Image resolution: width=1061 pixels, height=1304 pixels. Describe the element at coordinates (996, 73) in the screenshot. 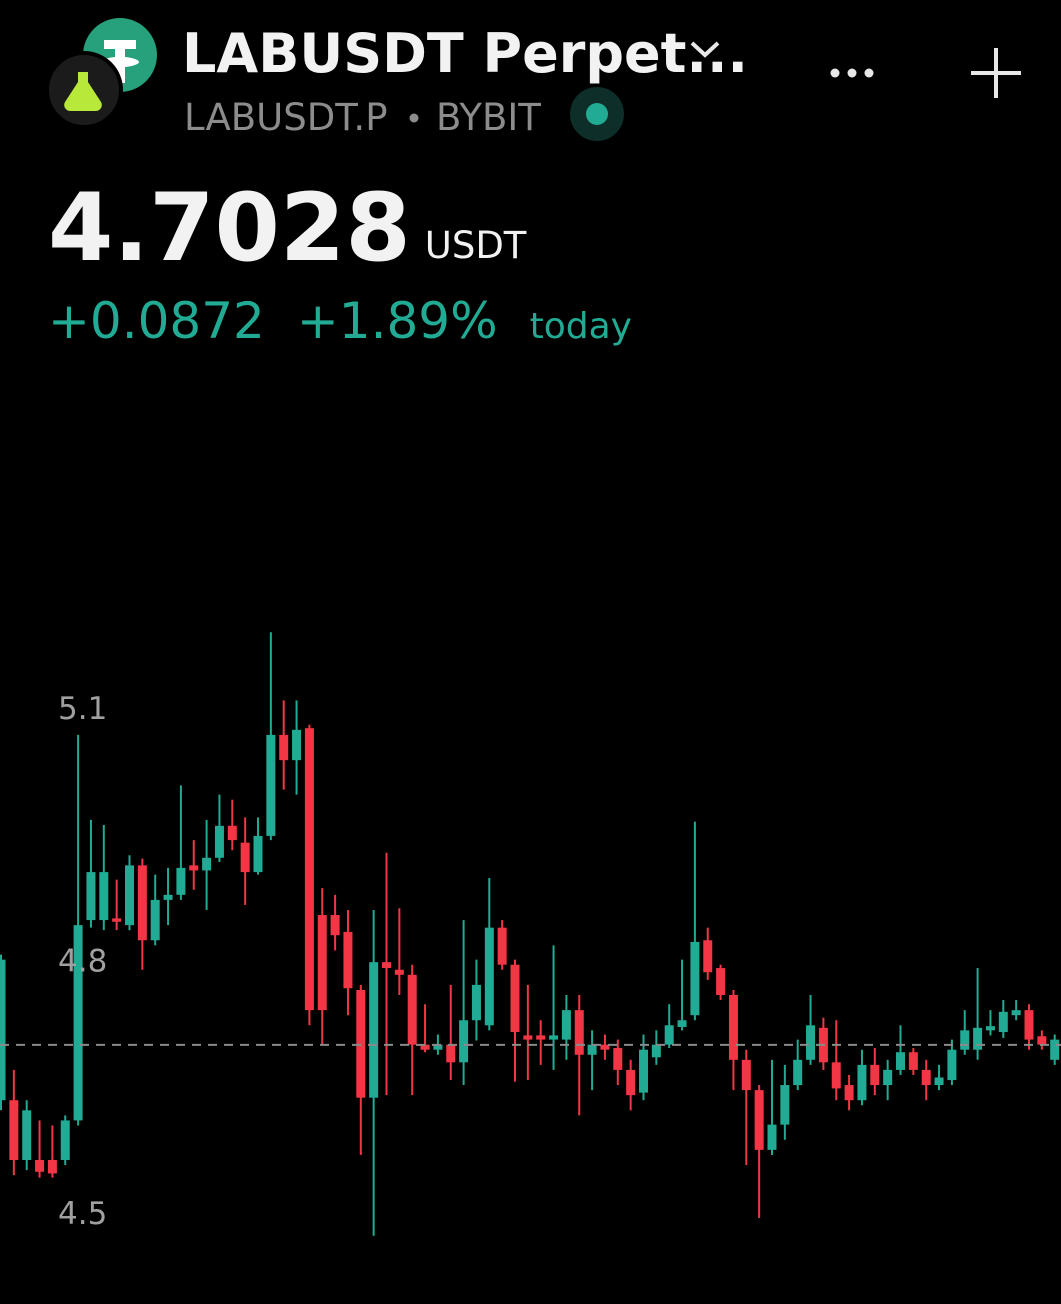

I see `add-button` at that location.